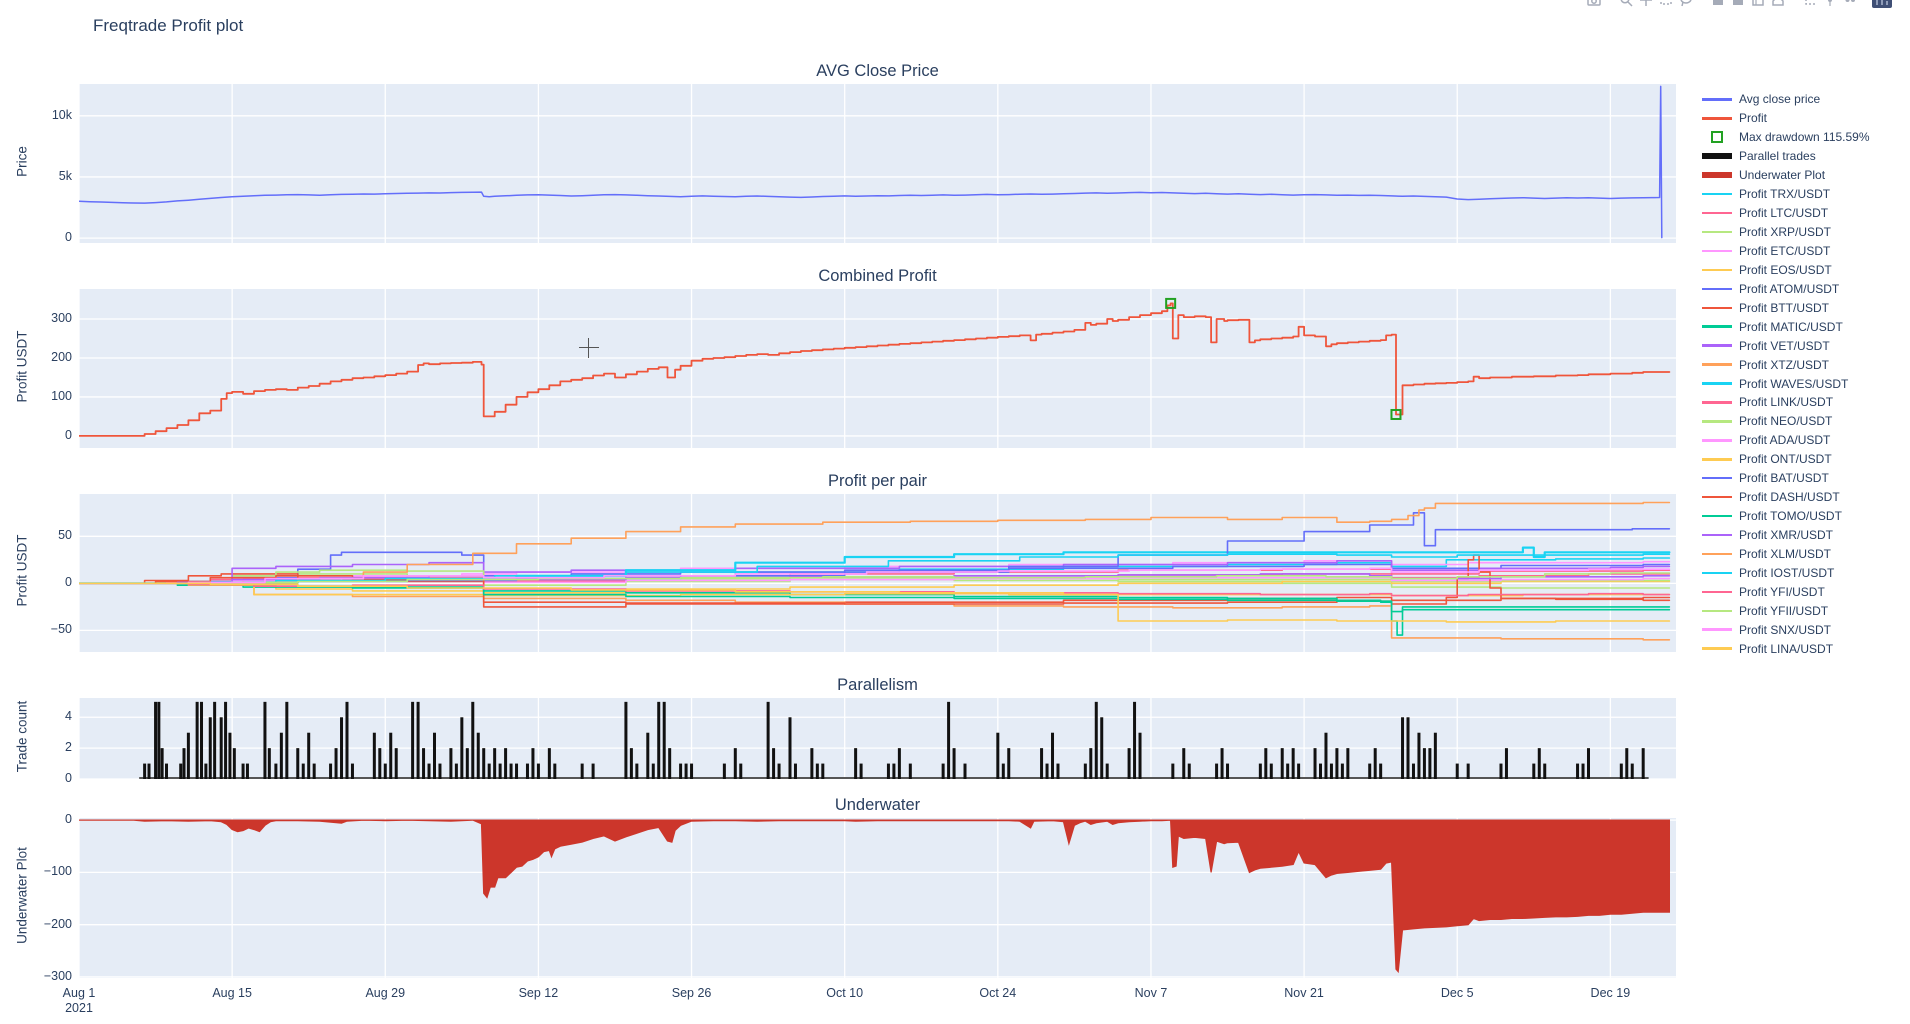 This screenshot has height=1024, width=1910. I want to click on legend-item-profit-ada-usdt: Profit ADA/USDT, so click(1806, 440).